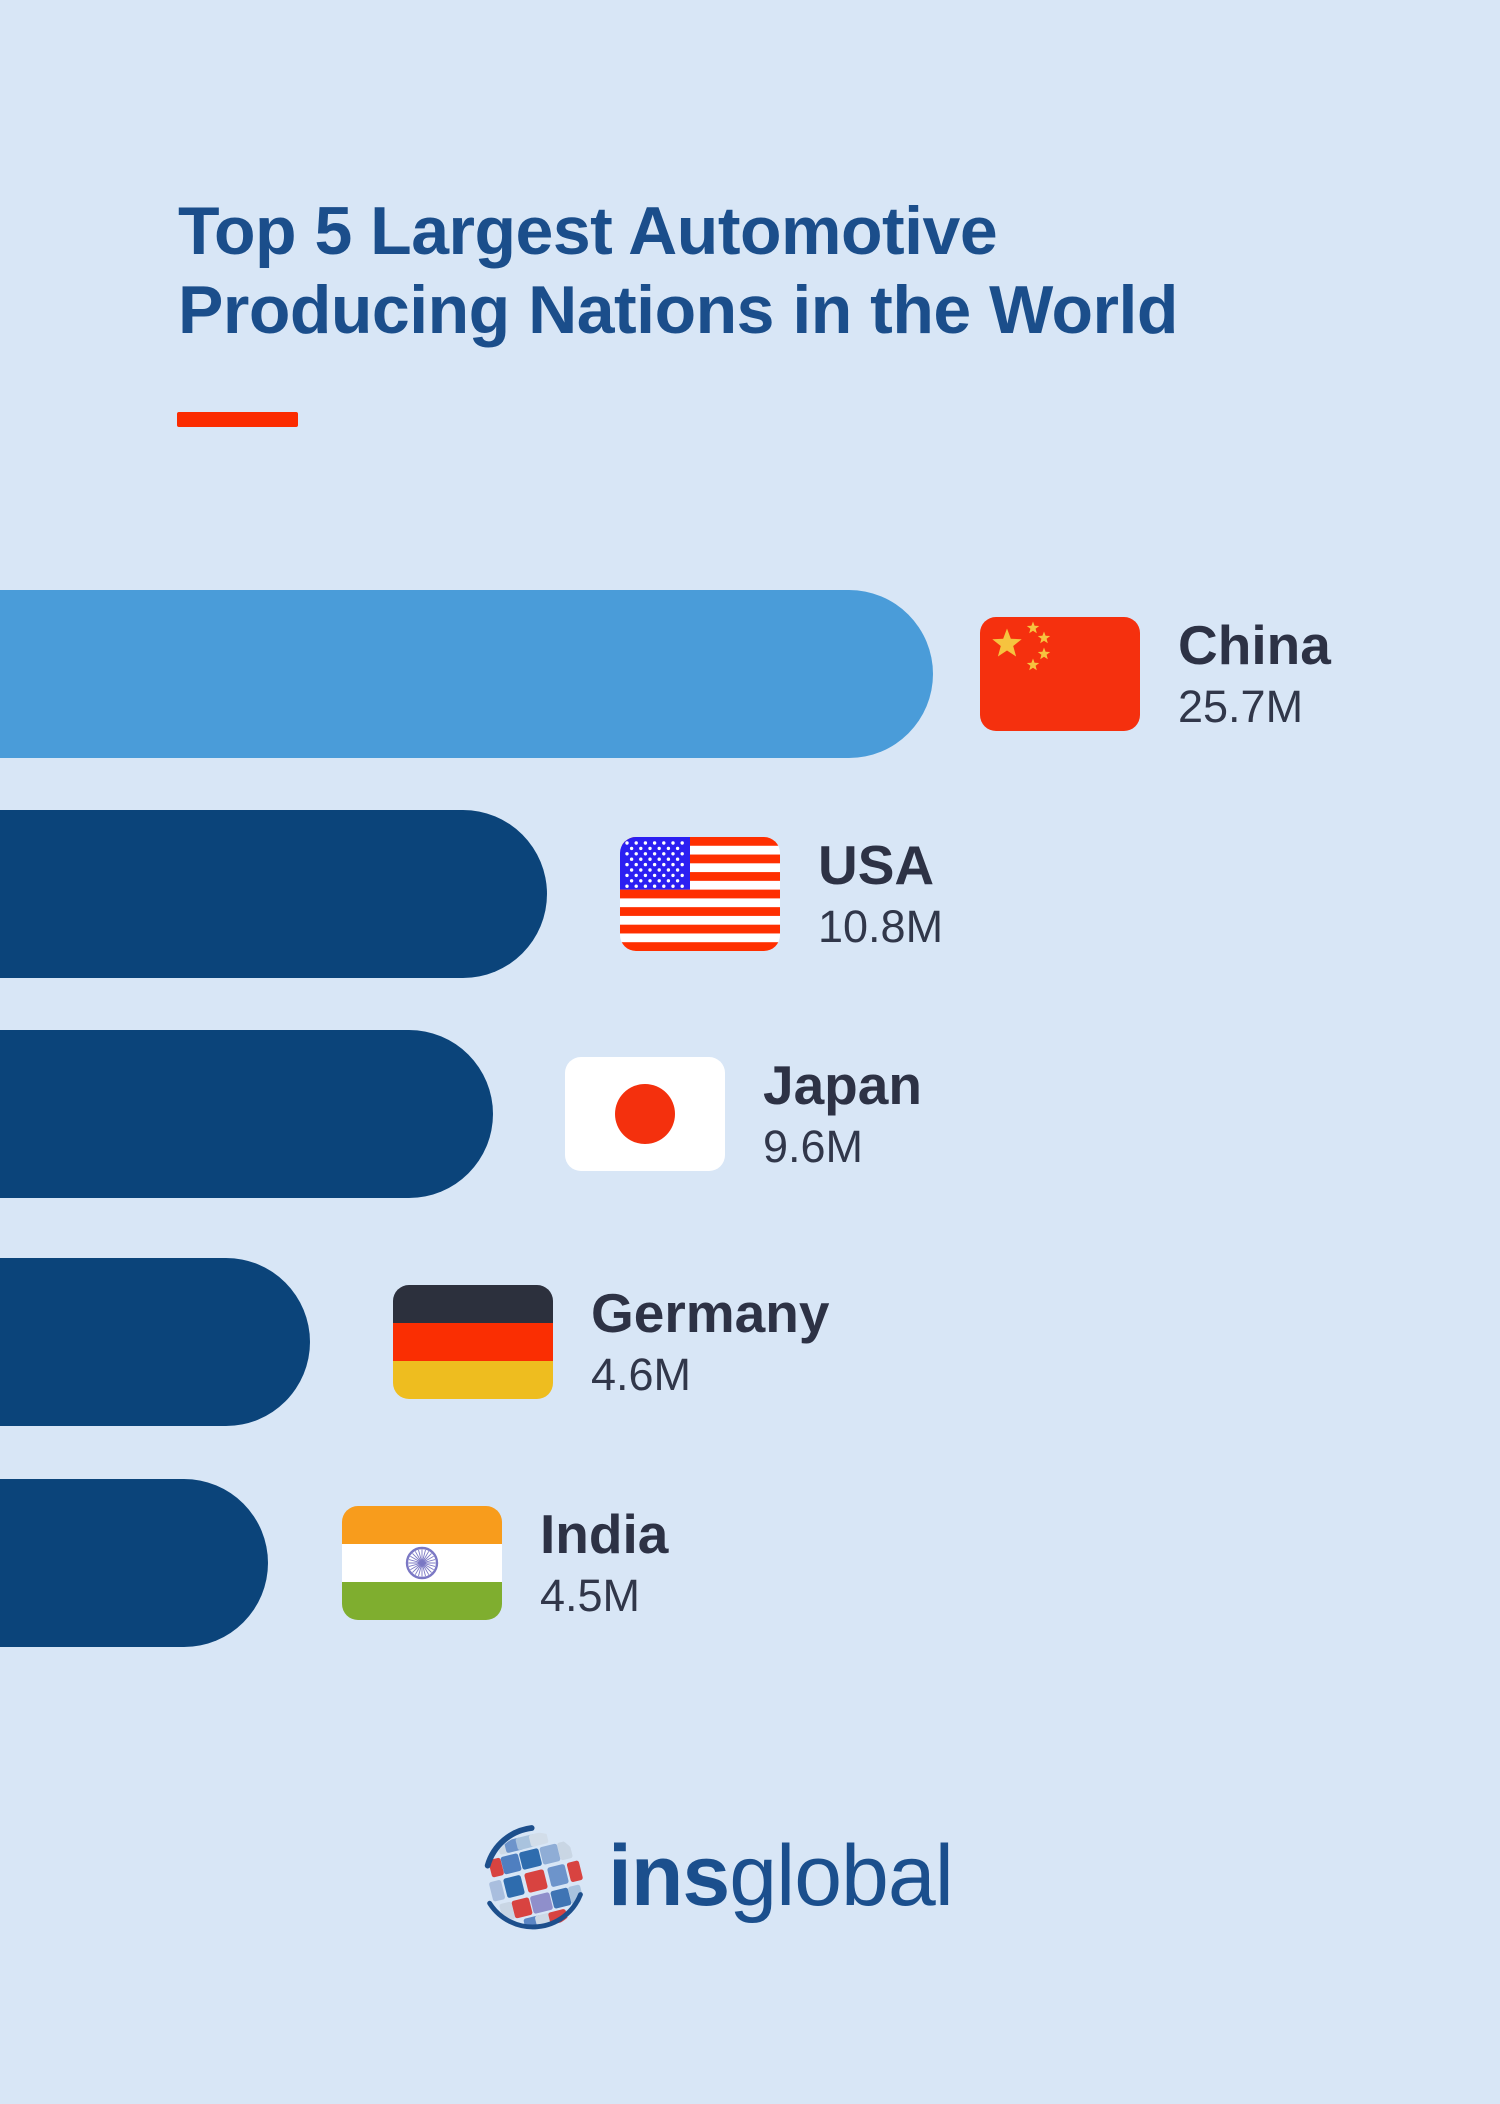 The height and width of the screenshot is (2104, 1500). I want to click on china-bar, so click(466, 674).